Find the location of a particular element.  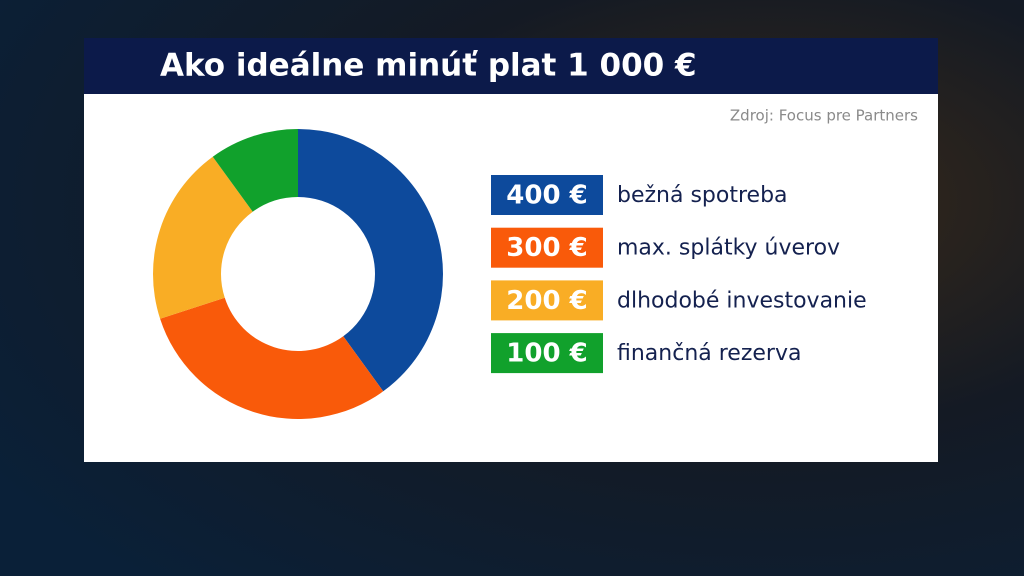

chart-title: Ako ideálne minúť plat 1 000 € is located at coordinates (428, 66).